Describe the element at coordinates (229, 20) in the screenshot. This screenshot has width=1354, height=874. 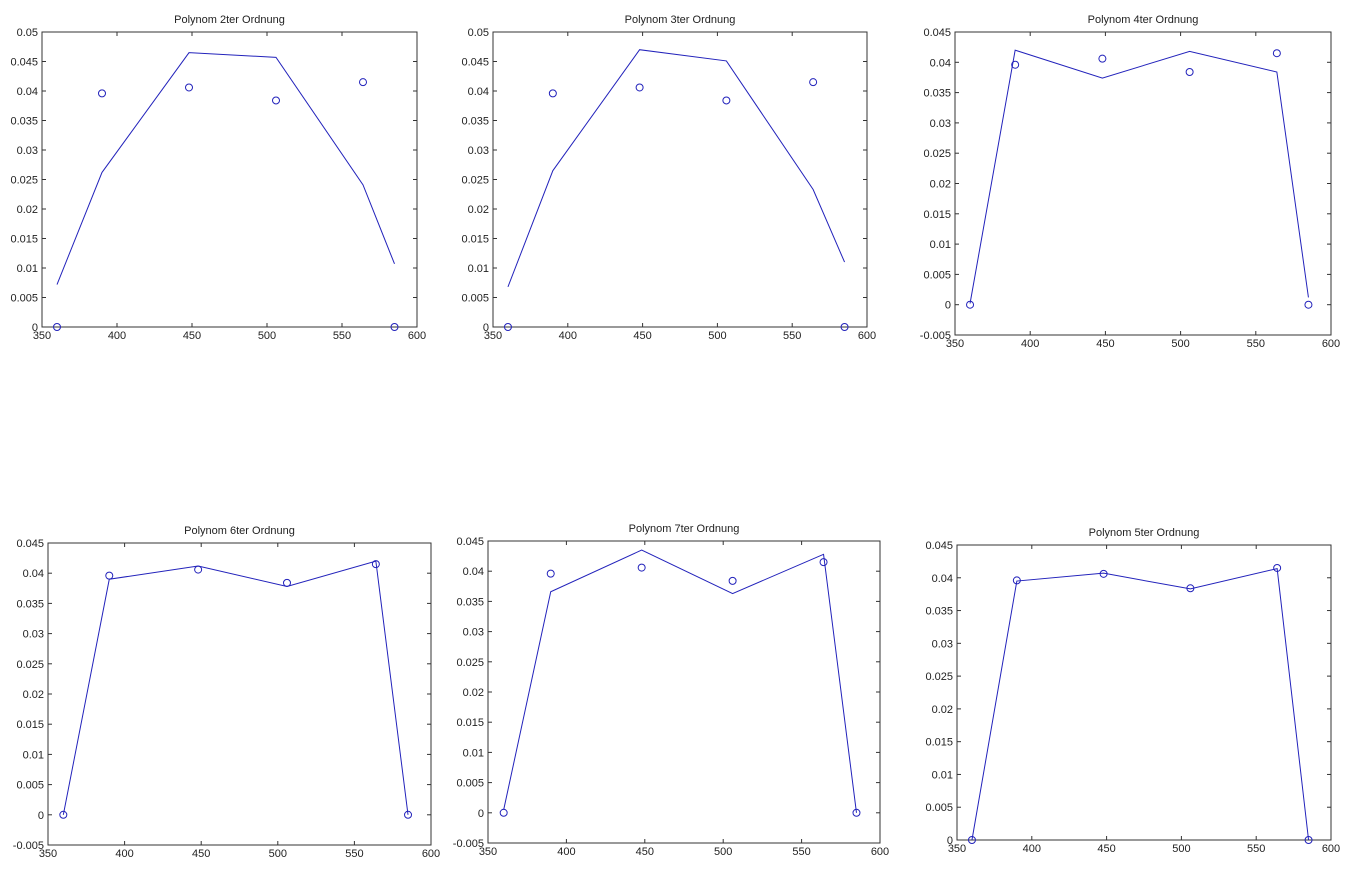
I see `chart-title: Polynom 2ter Ordnung` at that location.